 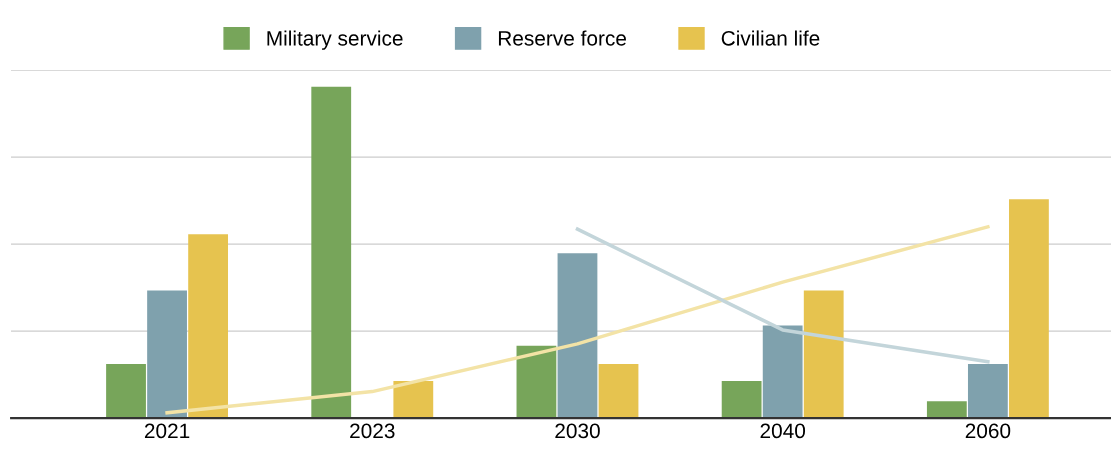 What do you see at coordinates (783, 431) in the screenshot?
I see `x-tick-label: 2040` at bounding box center [783, 431].